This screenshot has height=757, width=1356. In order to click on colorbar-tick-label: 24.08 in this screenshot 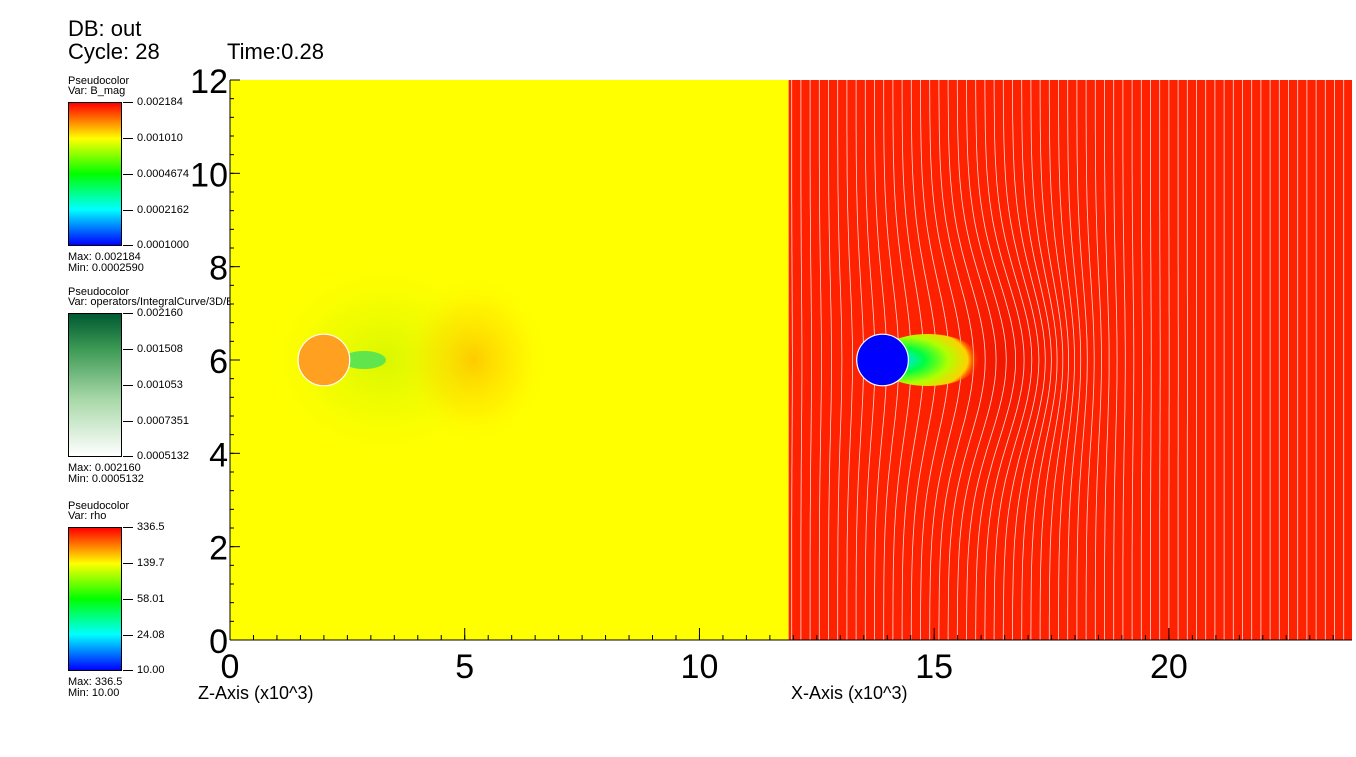, I will do `click(151, 635)`.